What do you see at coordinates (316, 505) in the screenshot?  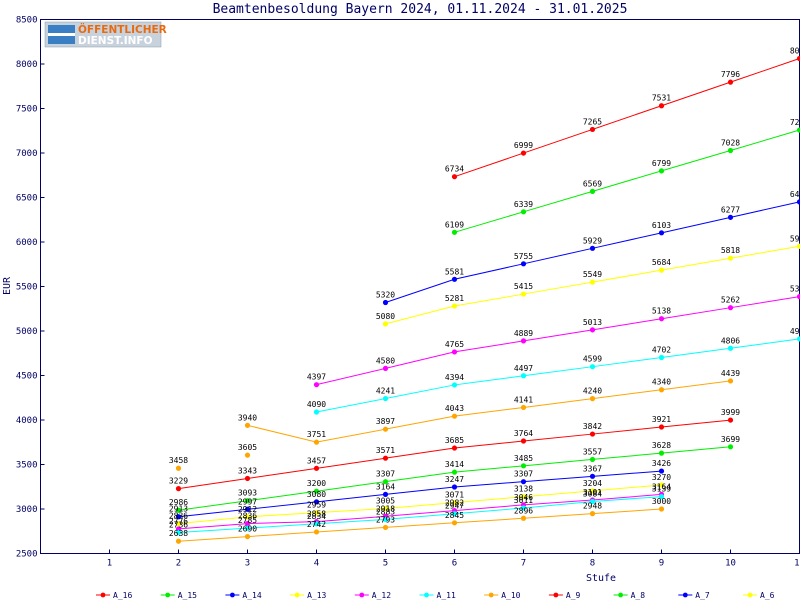 I see `data-label: 2959` at bounding box center [316, 505].